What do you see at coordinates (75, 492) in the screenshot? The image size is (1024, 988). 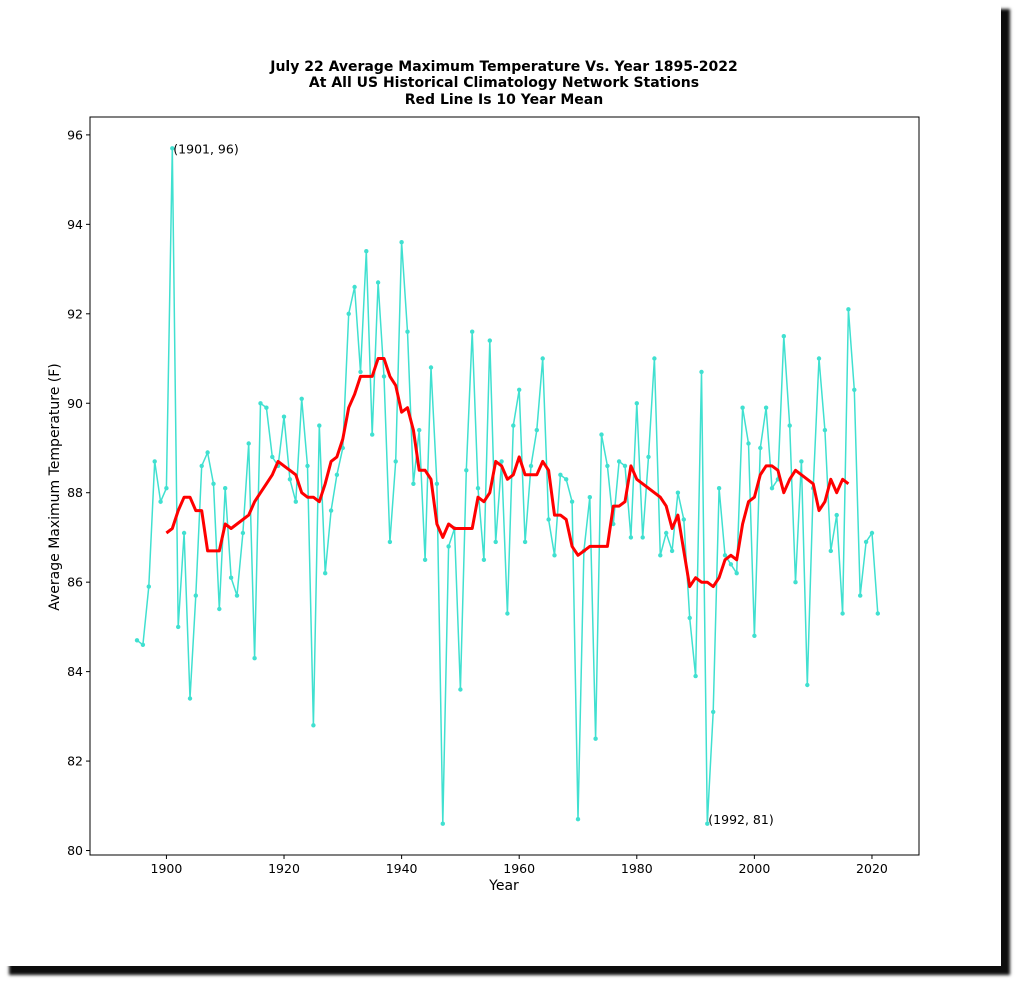 I see `y-tick-label: 88` at bounding box center [75, 492].